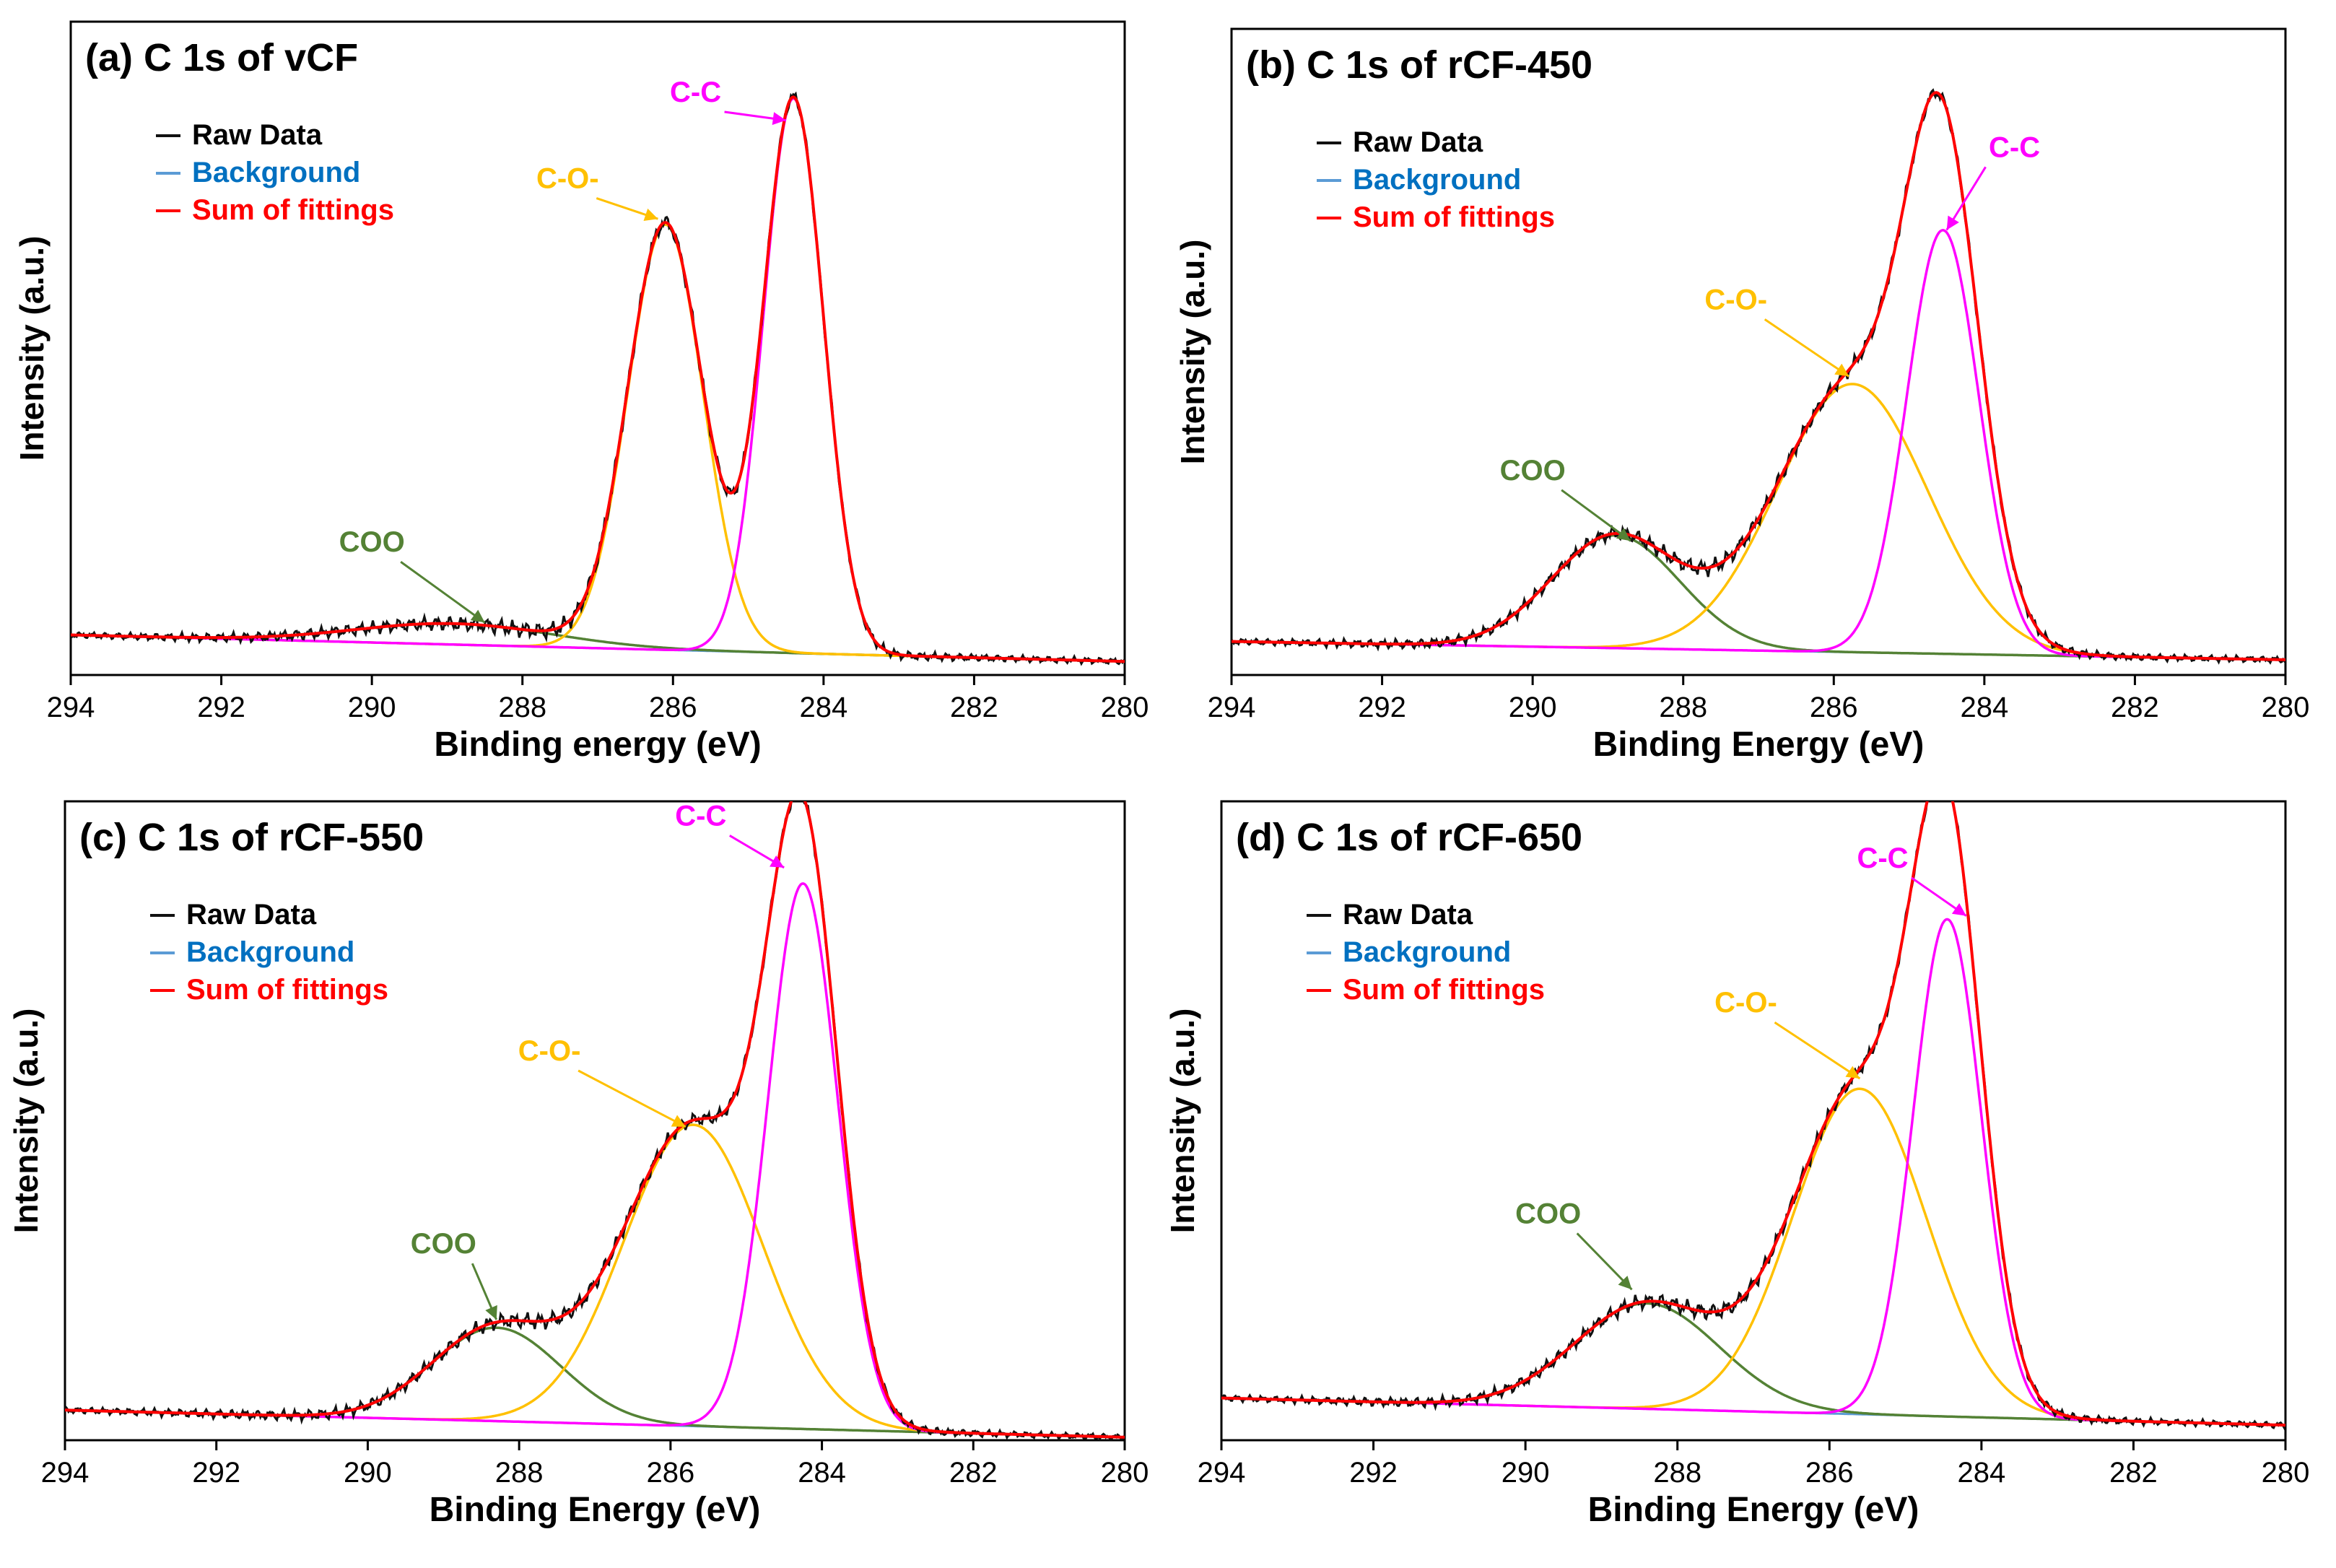  I want to click on x-axis-label: Binding energy (eV), so click(597, 745).